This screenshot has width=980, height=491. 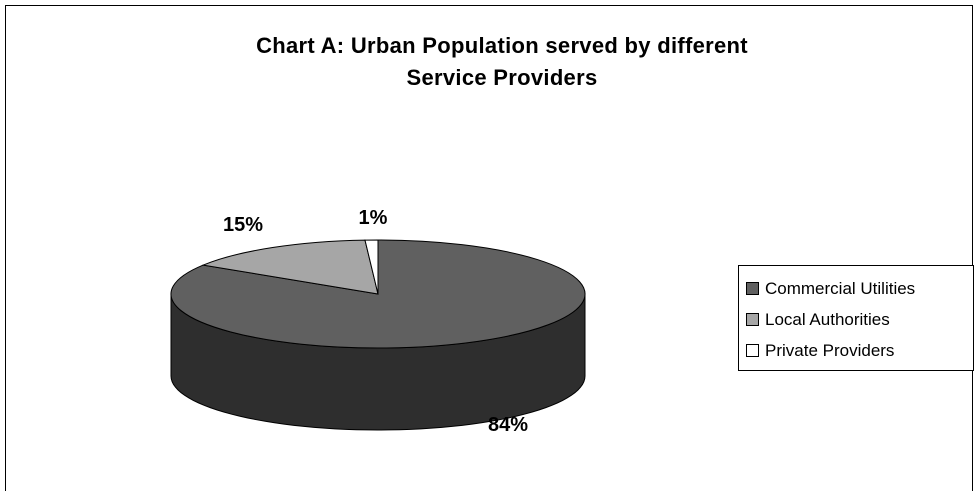 What do you see at coordinates (371, 267) in the screenshot?
I see `pie-slice-private-providers` at bounding box center [371, 267].